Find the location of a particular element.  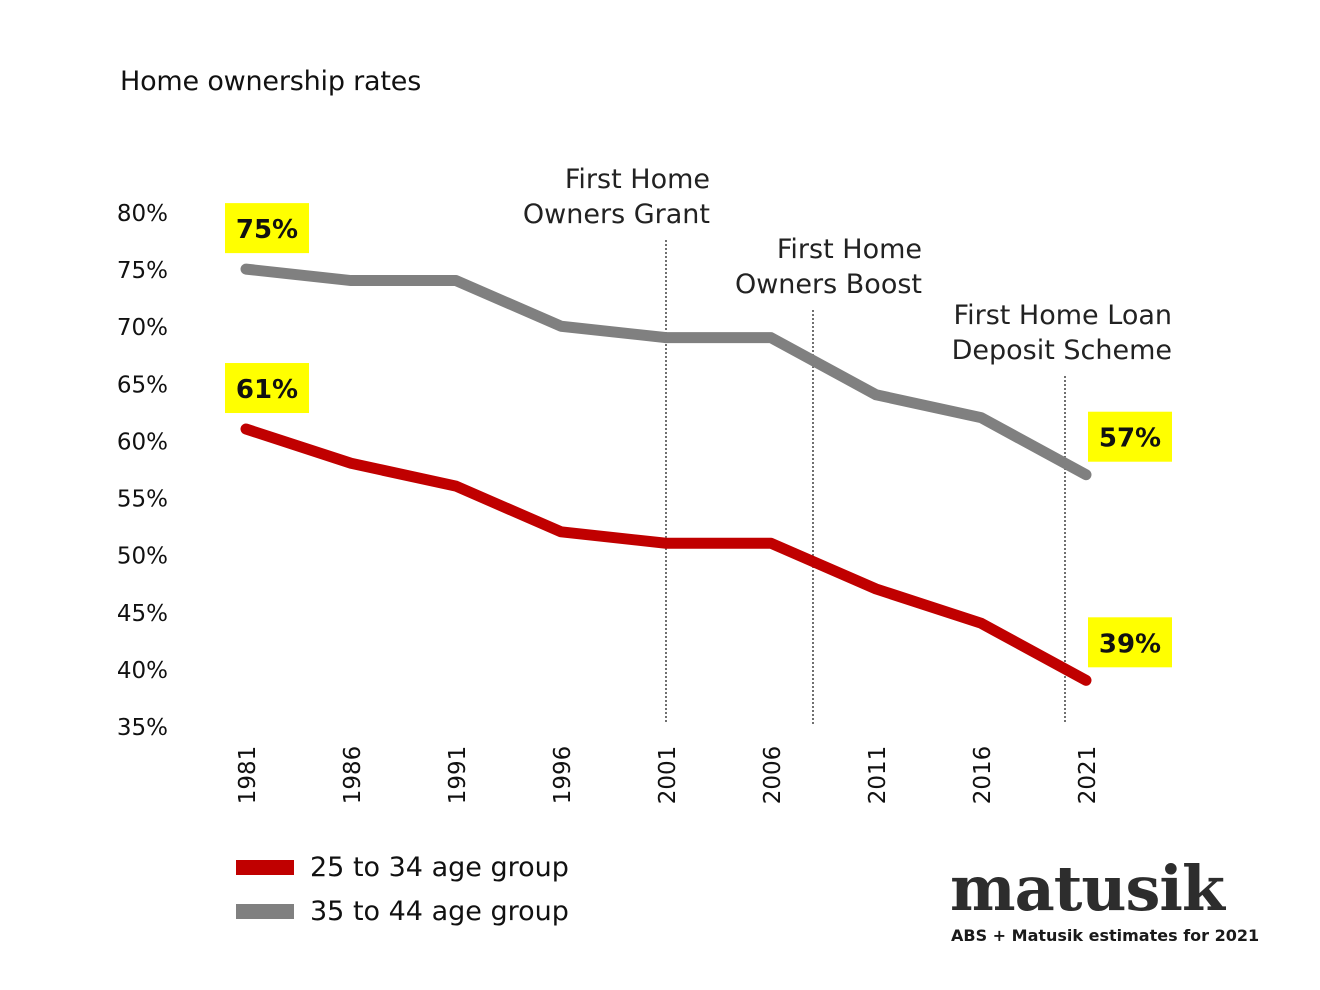

x-tick-label: 2016 is located at coordinates (983, 775).